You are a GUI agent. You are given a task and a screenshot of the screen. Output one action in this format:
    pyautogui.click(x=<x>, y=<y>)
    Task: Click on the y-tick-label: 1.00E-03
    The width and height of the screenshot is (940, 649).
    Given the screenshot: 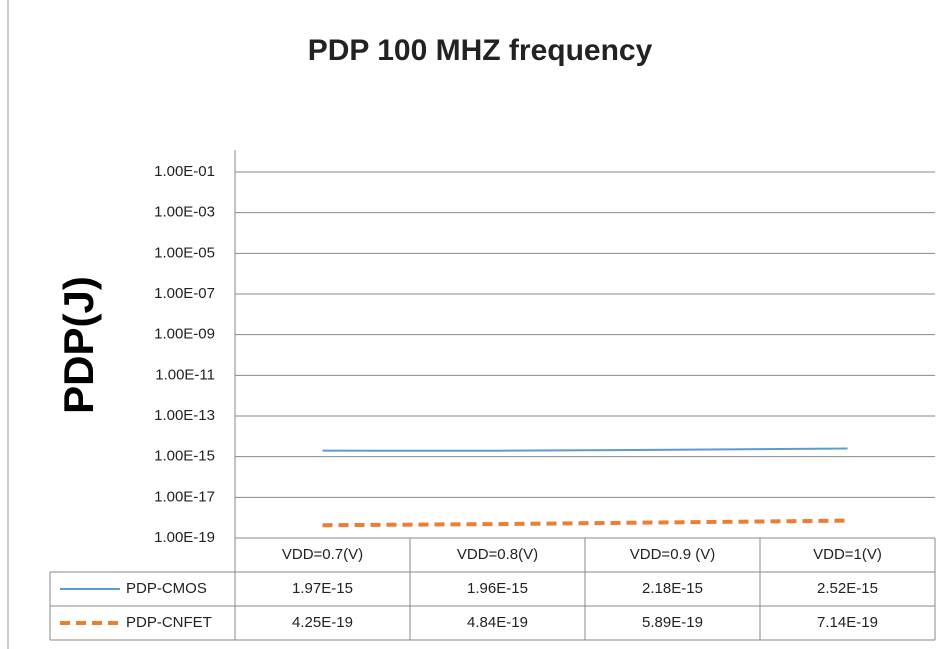 What is the action you would take?
    pyautogui.click(x=184, y=212)
    